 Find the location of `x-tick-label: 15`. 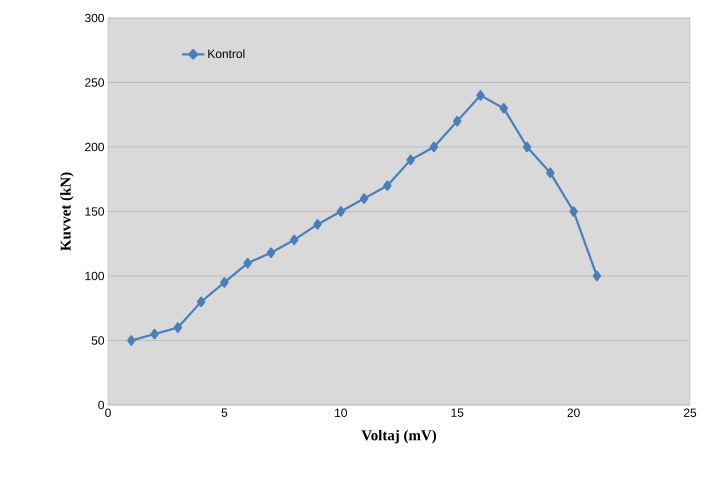

x-tick-label: 15 is located at coordinates (457, 412).